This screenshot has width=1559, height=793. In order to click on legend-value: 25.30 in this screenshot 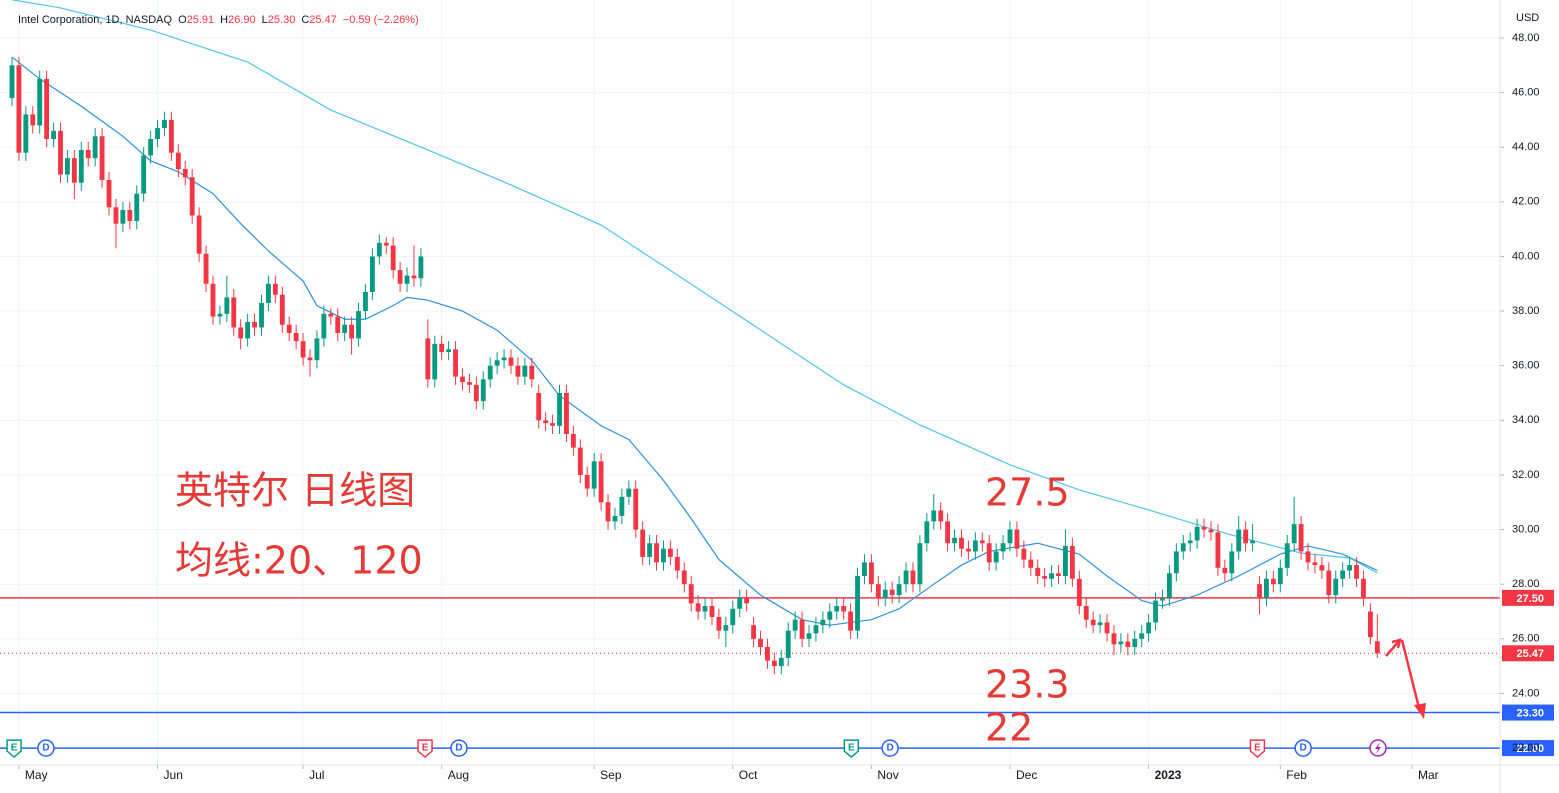, I will do `click(282, 20)`.